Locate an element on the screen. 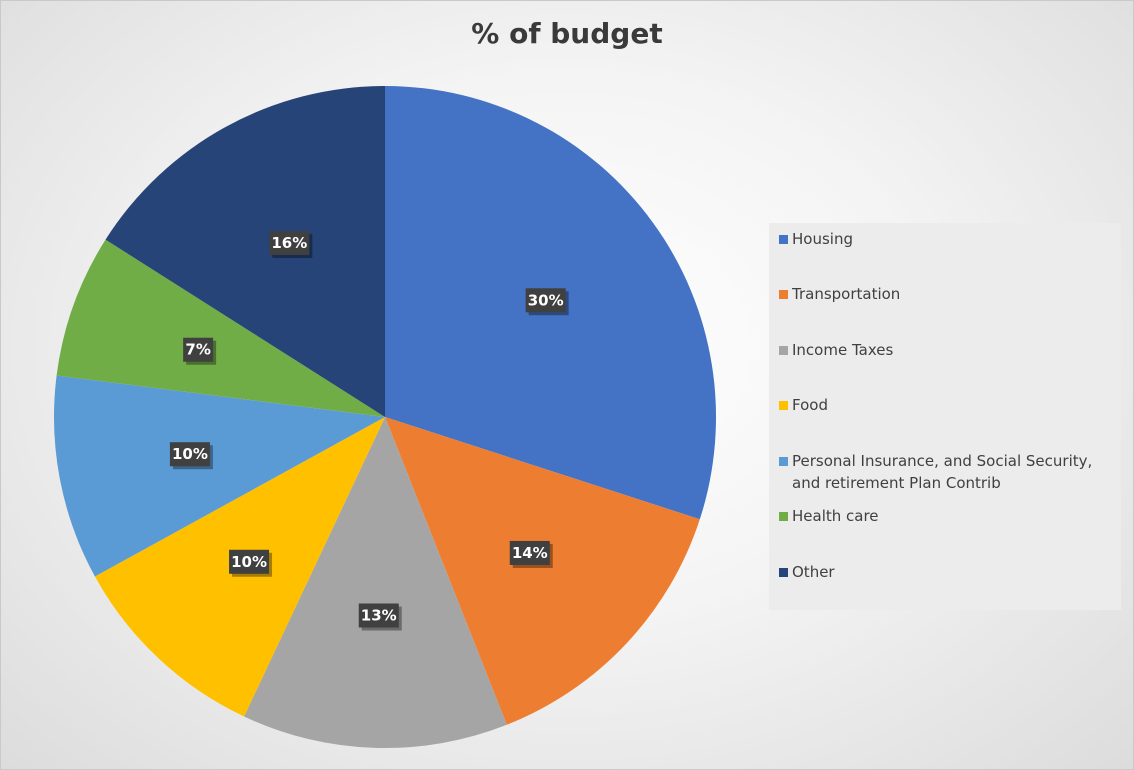 The height and width of the screenshot is (770, 1134). legend-item-income-taxes: Income Taxes is located at coordinates (949, 350).